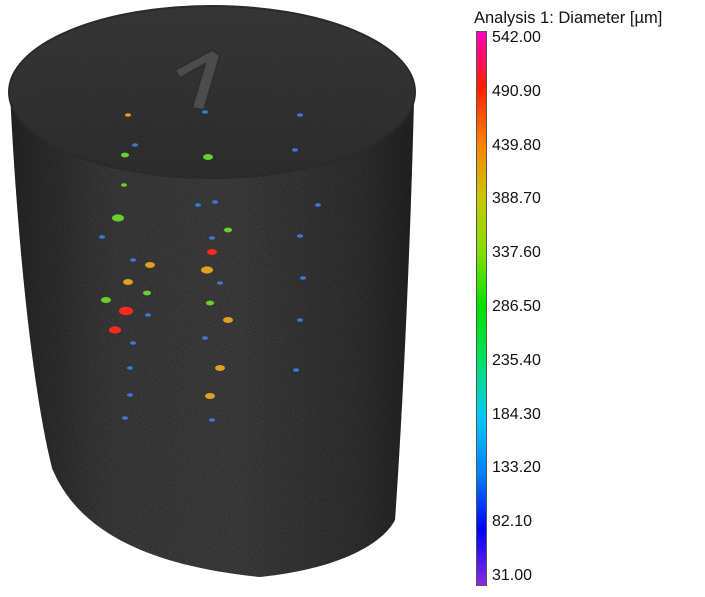 Image resolution: width=705 pixels, height=597 pixels. I want to click on legend-tick-label: 133.20, so click(516, 468).